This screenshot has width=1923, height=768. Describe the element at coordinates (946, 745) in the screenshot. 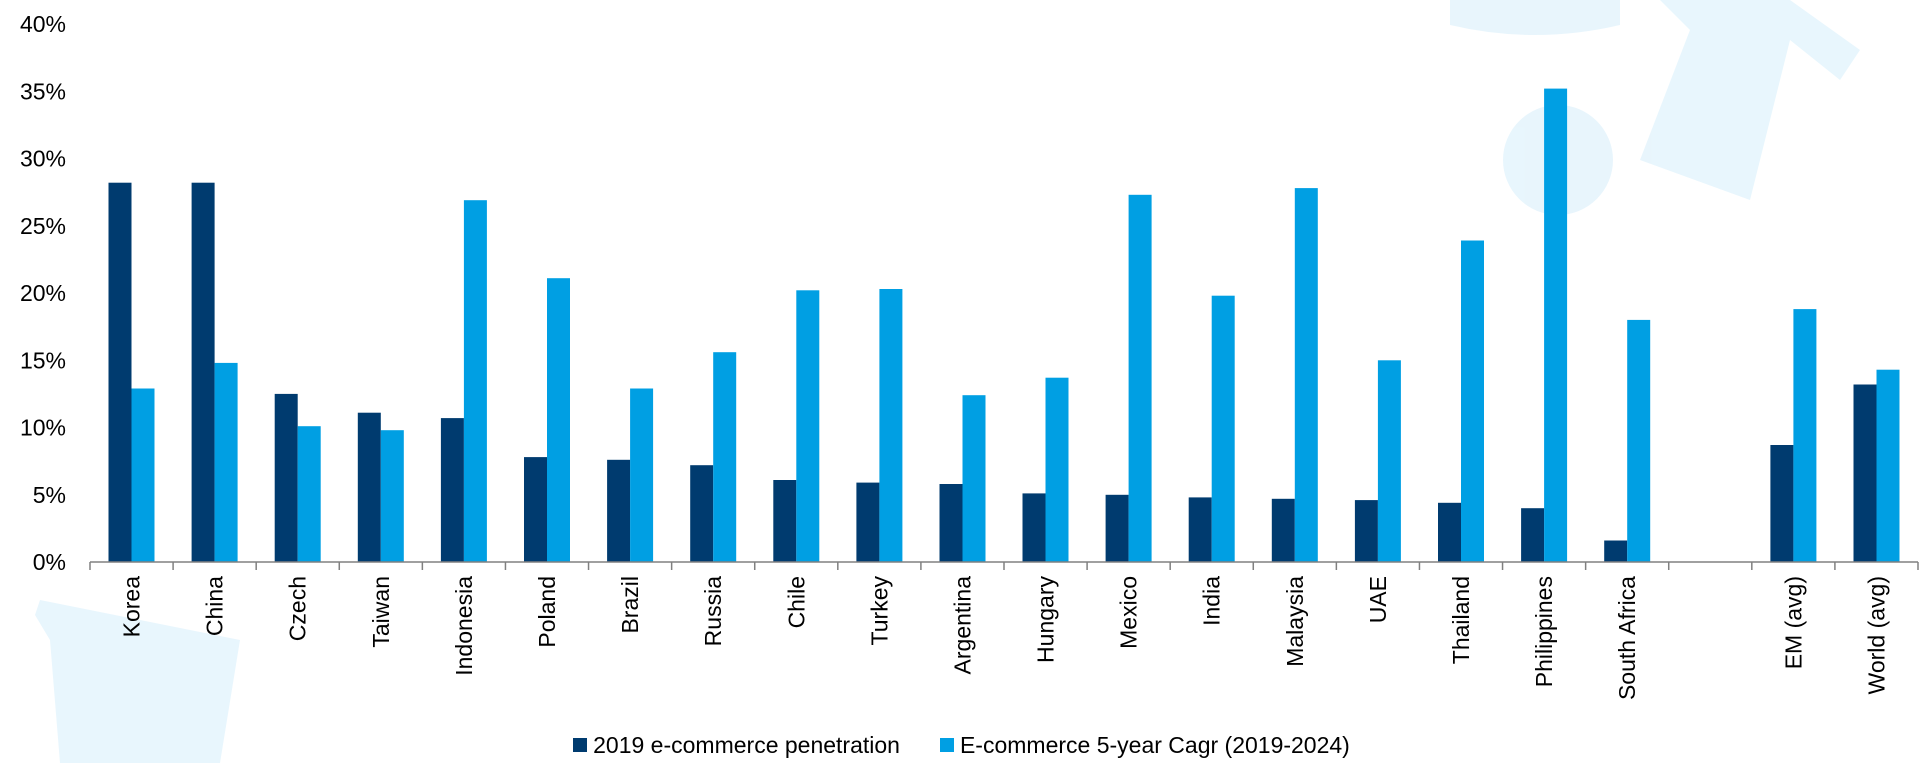

I see `legend-swatch-cagr` at that location.